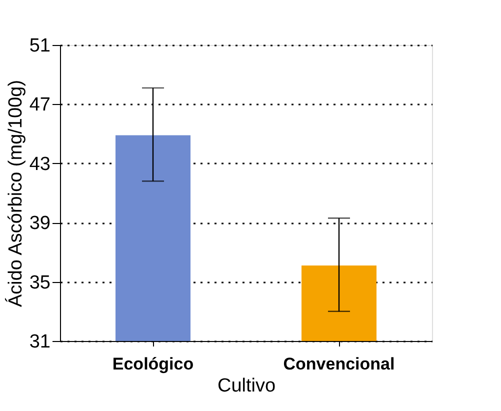 The height and width of the screenshot is (411, 501). Describe the element at coordinates (39, 283) in the screenshot. I see `y-tick-label: 35` at that location.